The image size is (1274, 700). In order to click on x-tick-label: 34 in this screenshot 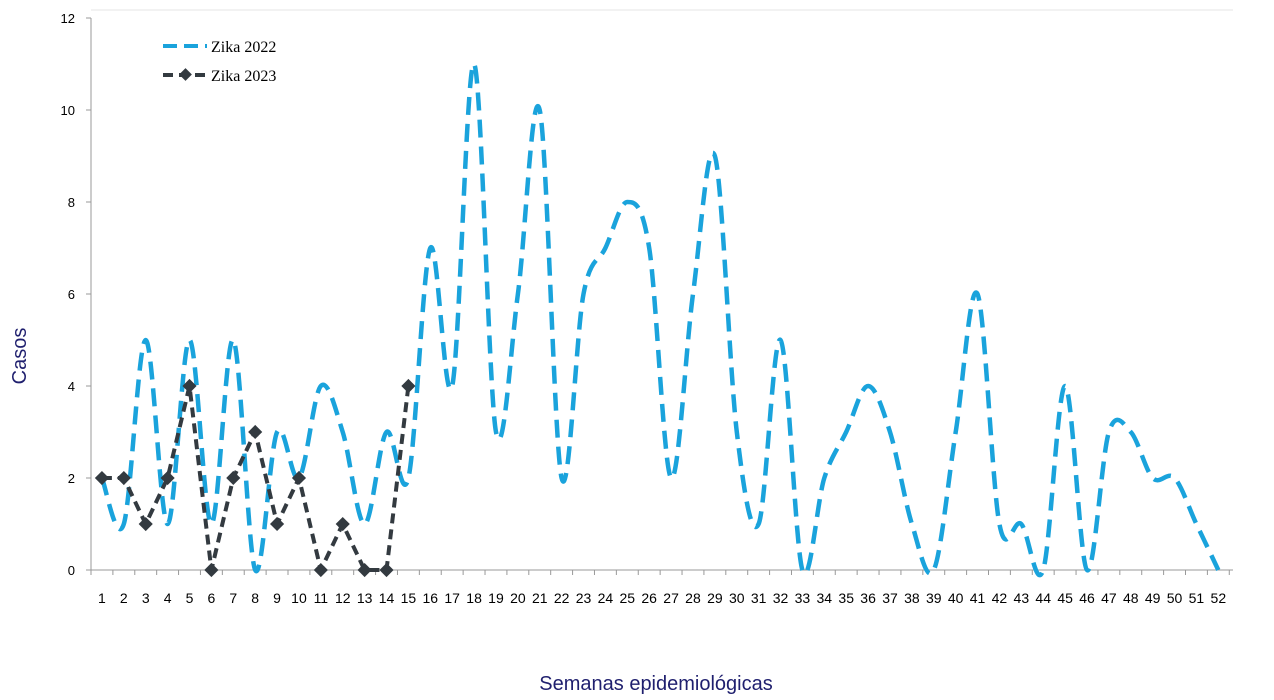, I will do `click(825, 598)`.